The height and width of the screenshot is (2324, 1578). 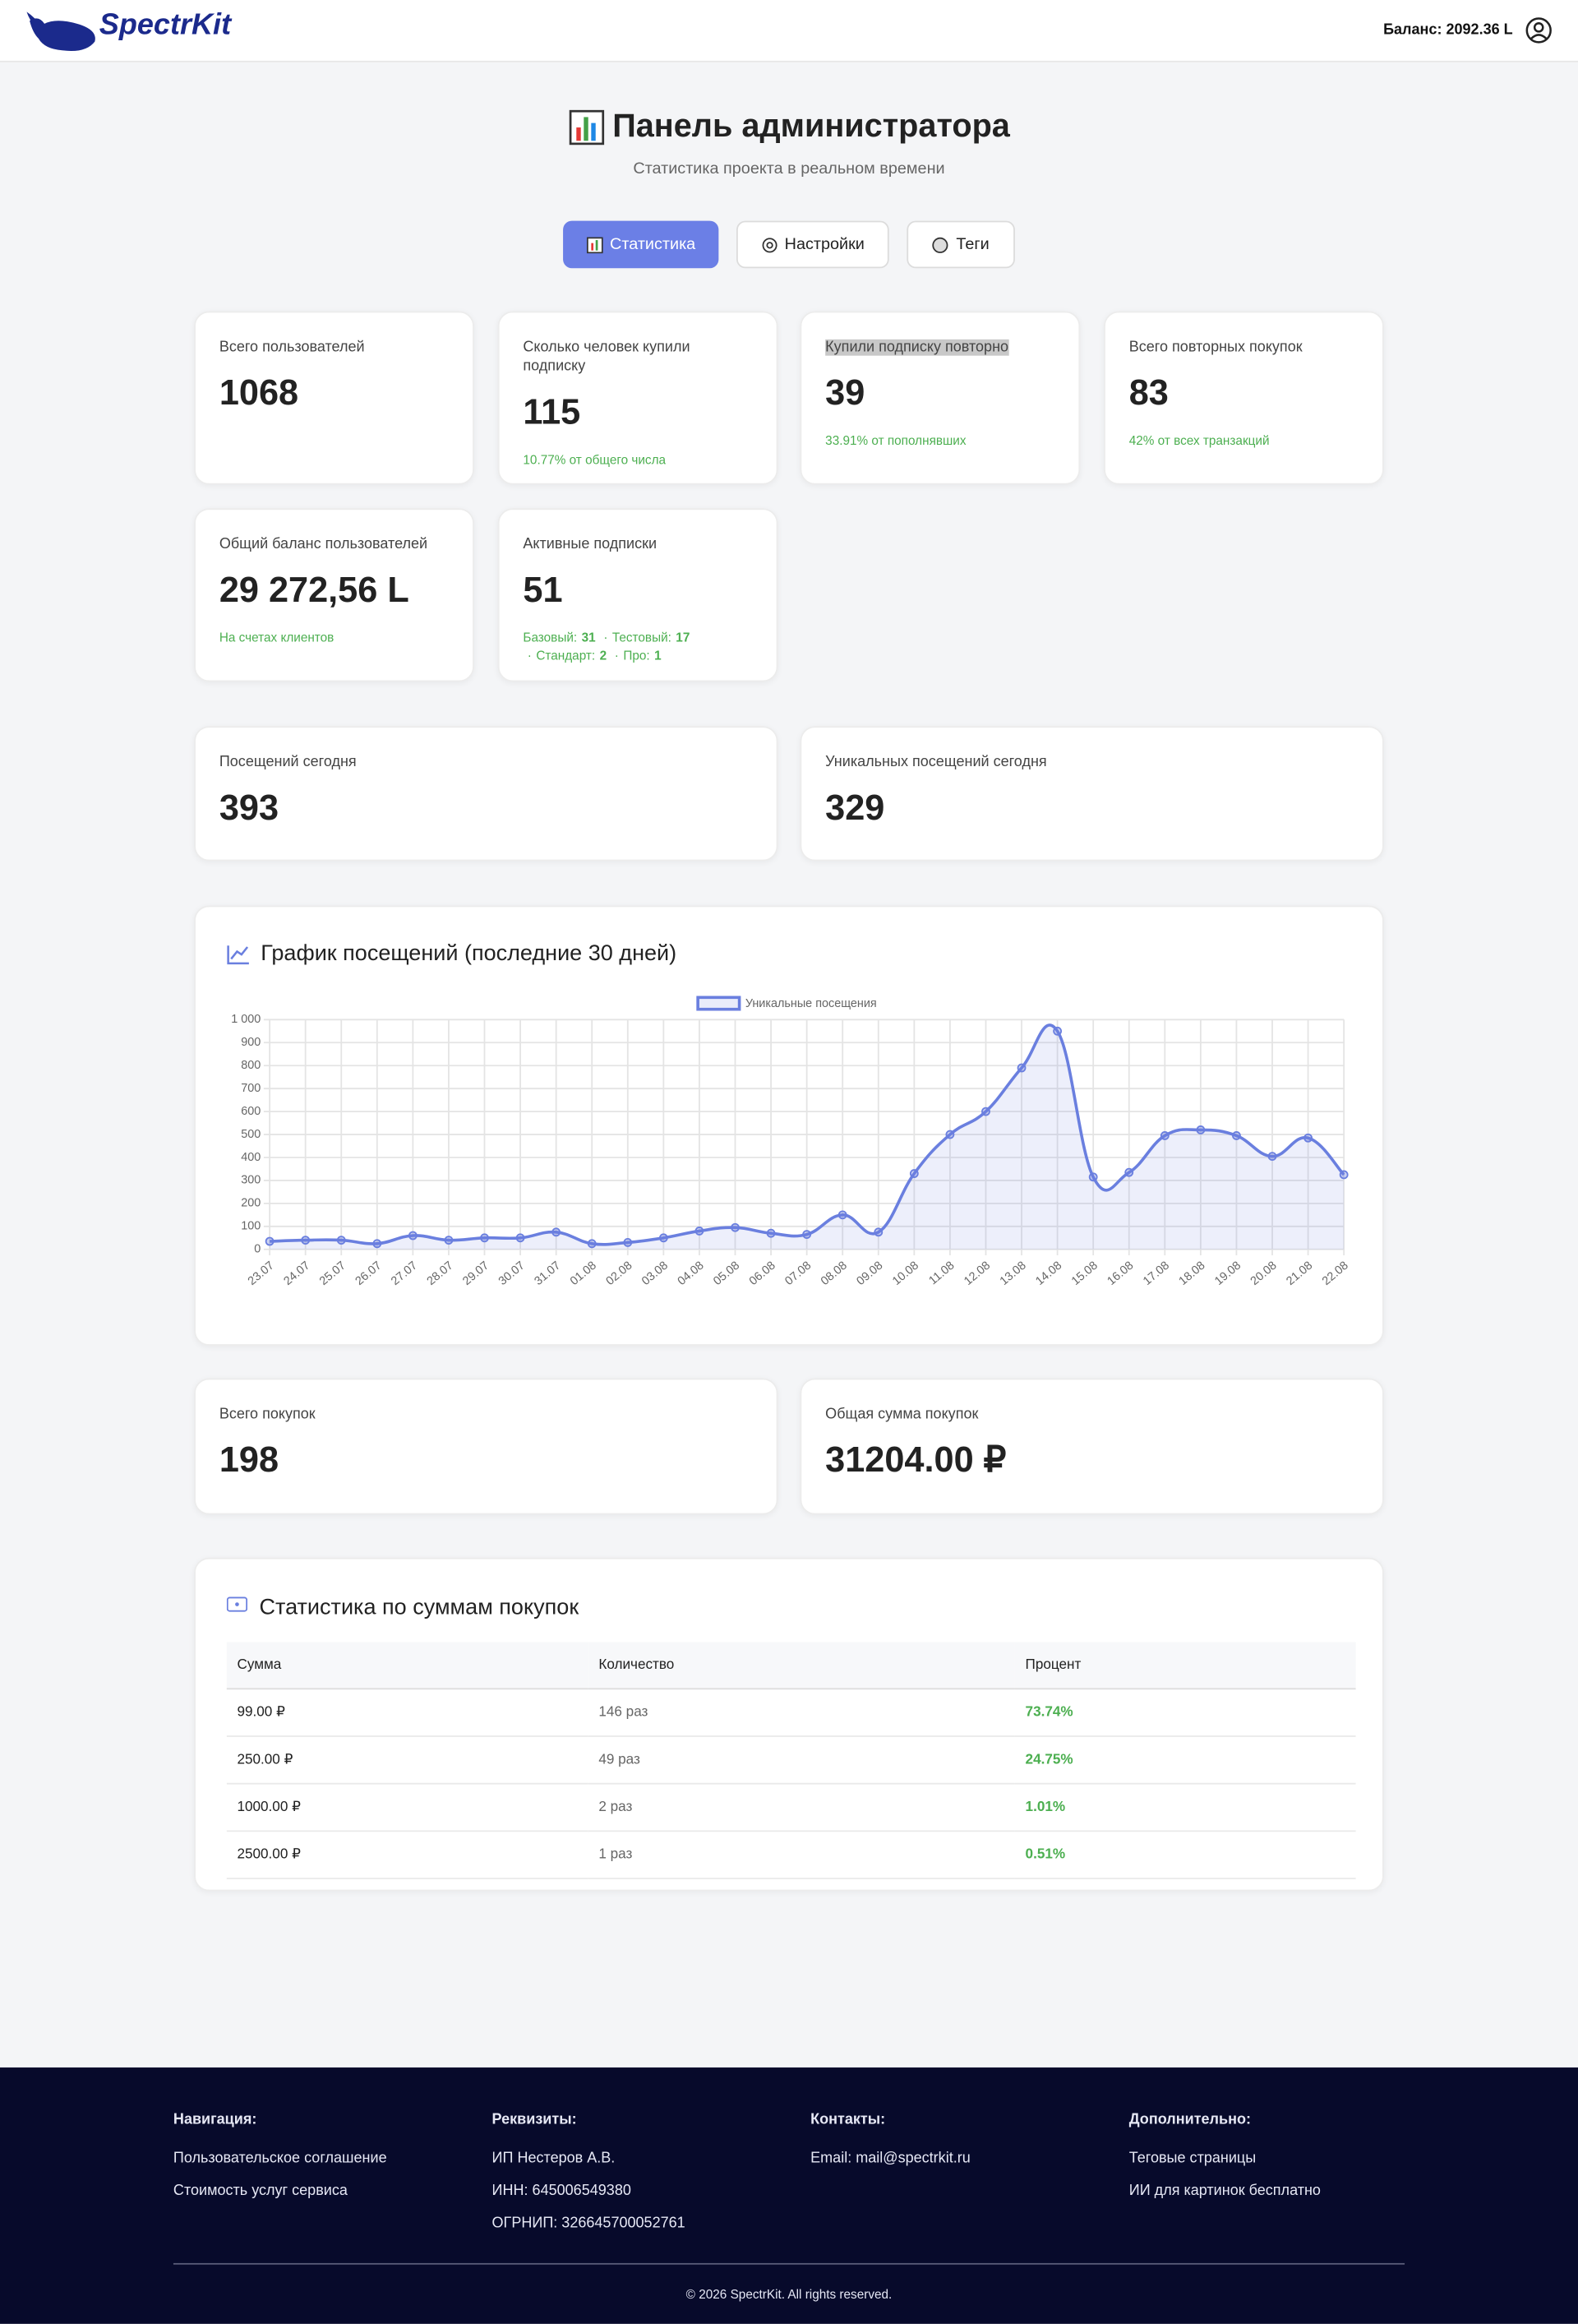 I want to click on stat-note: 42% от всех транзакций, so click(x=1199, y=440).